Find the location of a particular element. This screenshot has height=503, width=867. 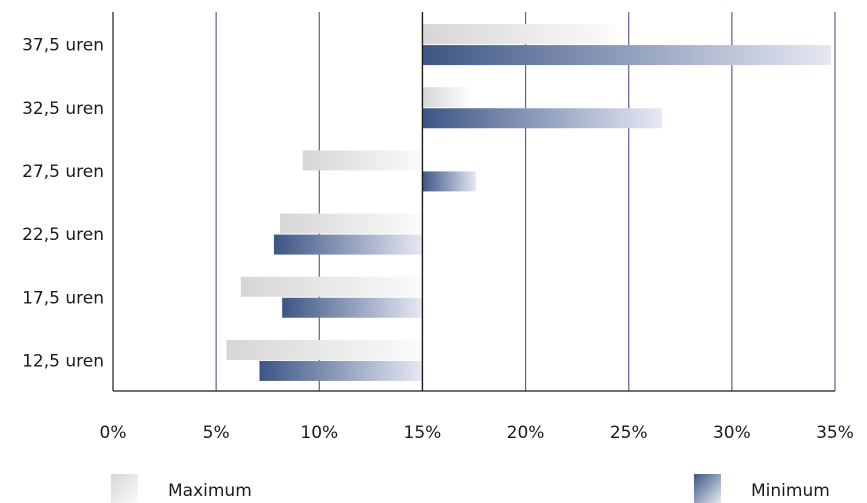

x-tick-label: 0% is located at coordinates (113, 433).